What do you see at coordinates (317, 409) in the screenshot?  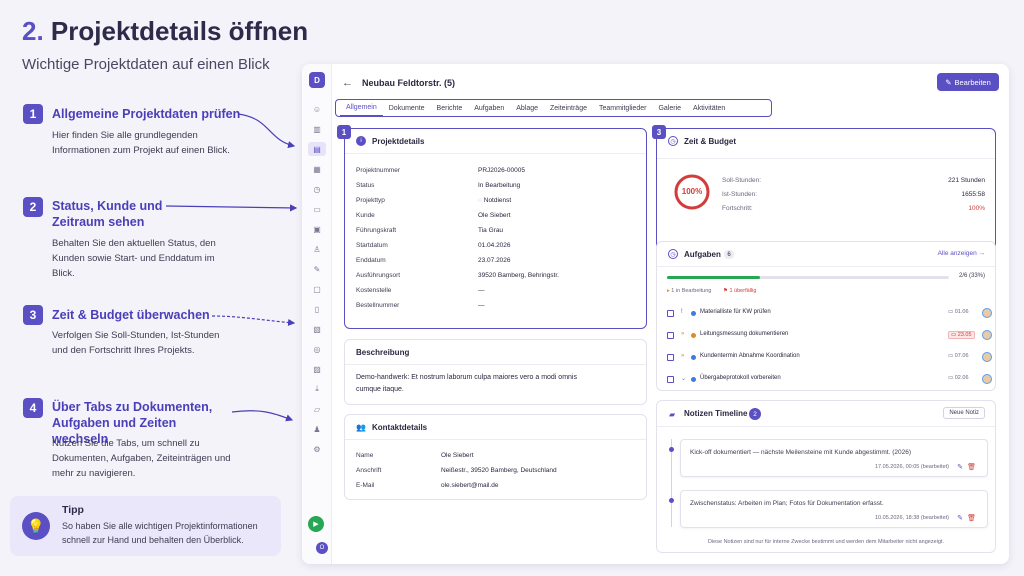 I see `sidebar-folder2-icon: ▱` at bounding box center [317, 409].